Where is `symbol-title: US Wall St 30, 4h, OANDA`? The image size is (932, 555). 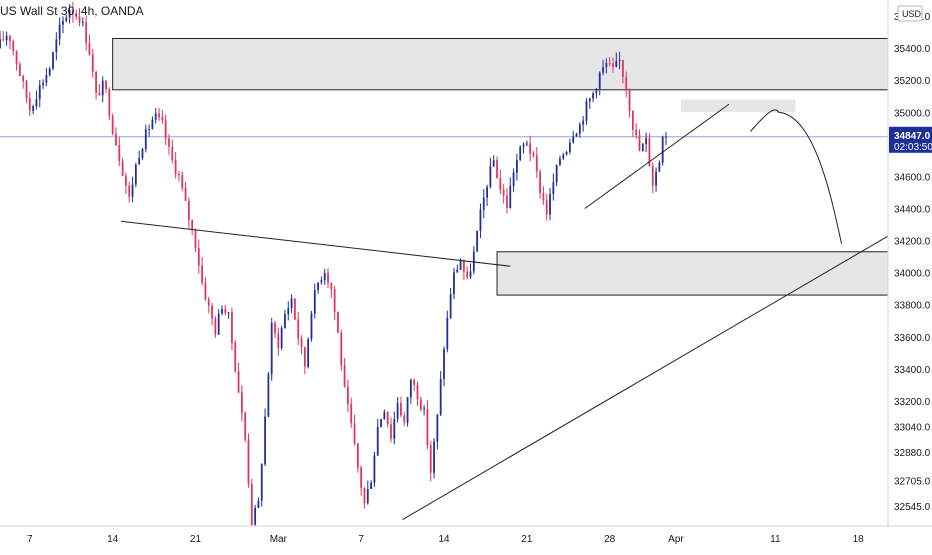
symbol-title: US Wall St 30, 4h, OANDA is located at coordinates (72, 11).